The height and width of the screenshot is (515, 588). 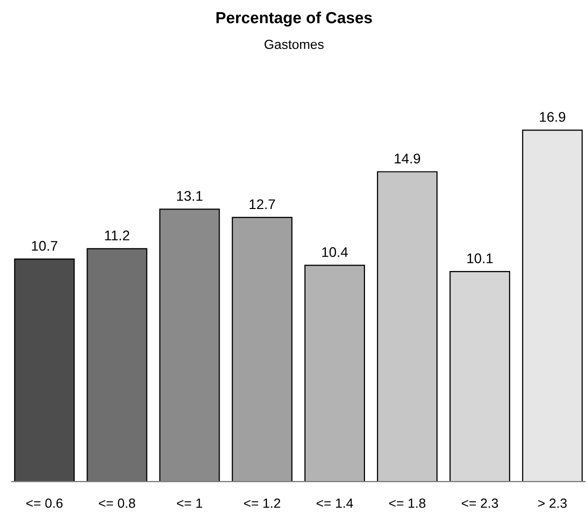 I want to click on x-tick-label: <= 1, so click(x=189, y=503).